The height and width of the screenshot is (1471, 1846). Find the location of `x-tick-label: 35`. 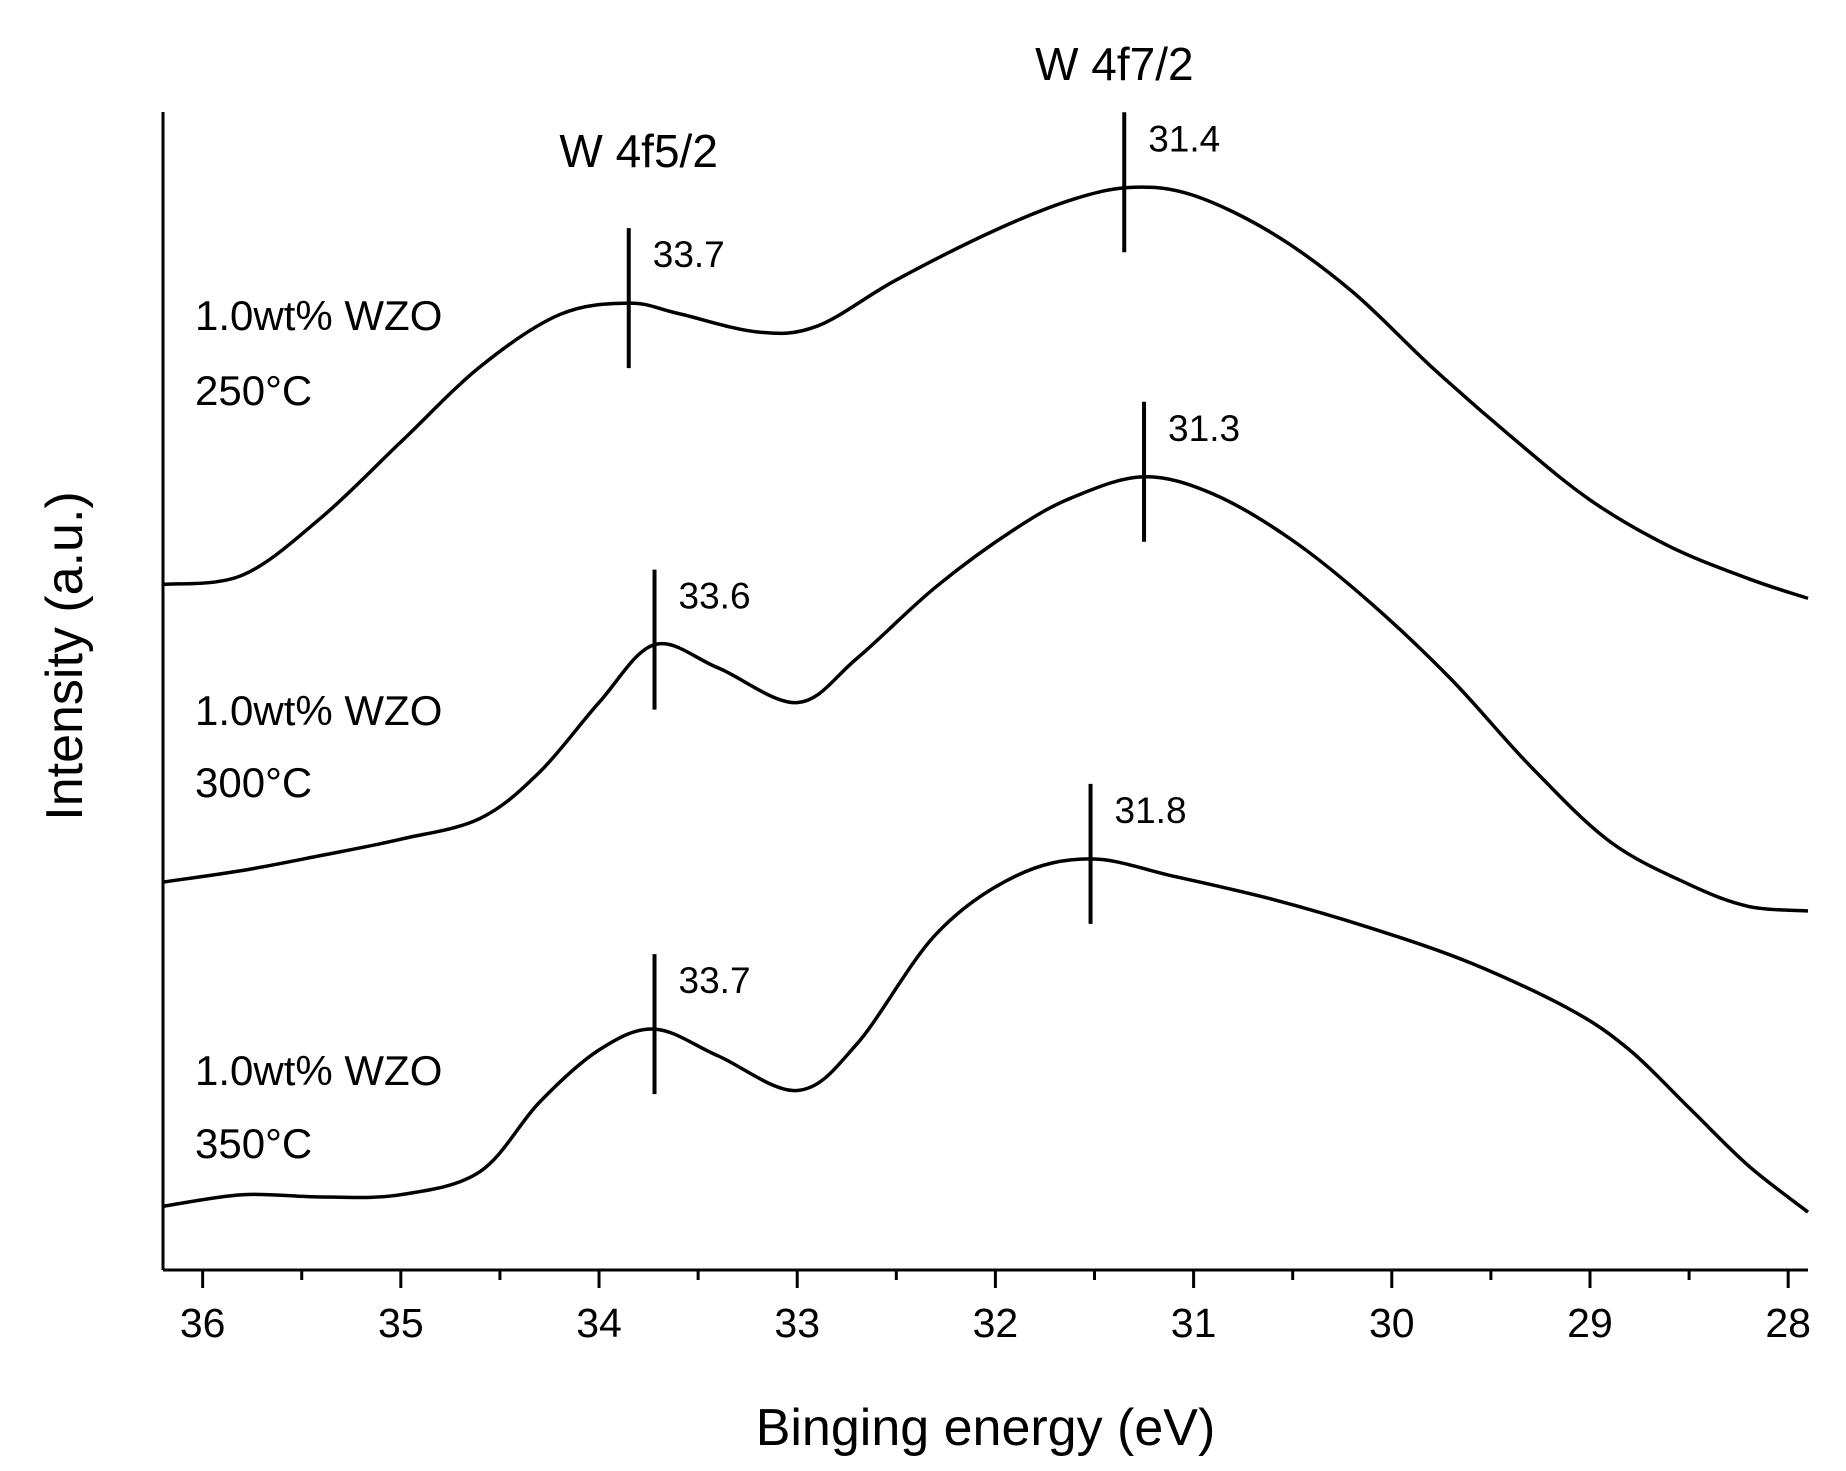

x-tick-label: 35 is located at coordinates (401, 1323).